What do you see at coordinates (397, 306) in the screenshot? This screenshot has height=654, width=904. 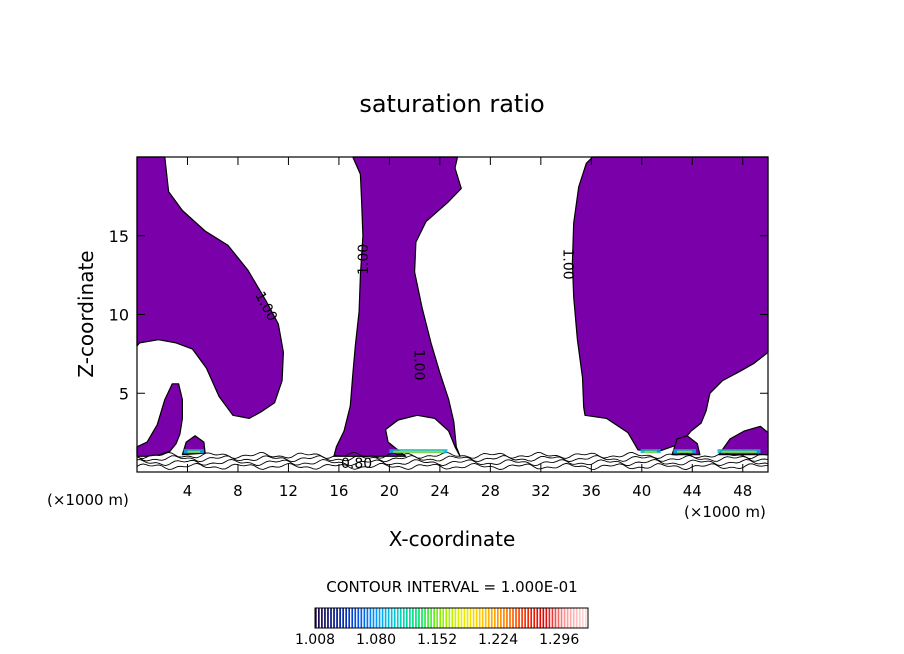 I see `supersaturated-region-center` at bounding box center [397, 306].